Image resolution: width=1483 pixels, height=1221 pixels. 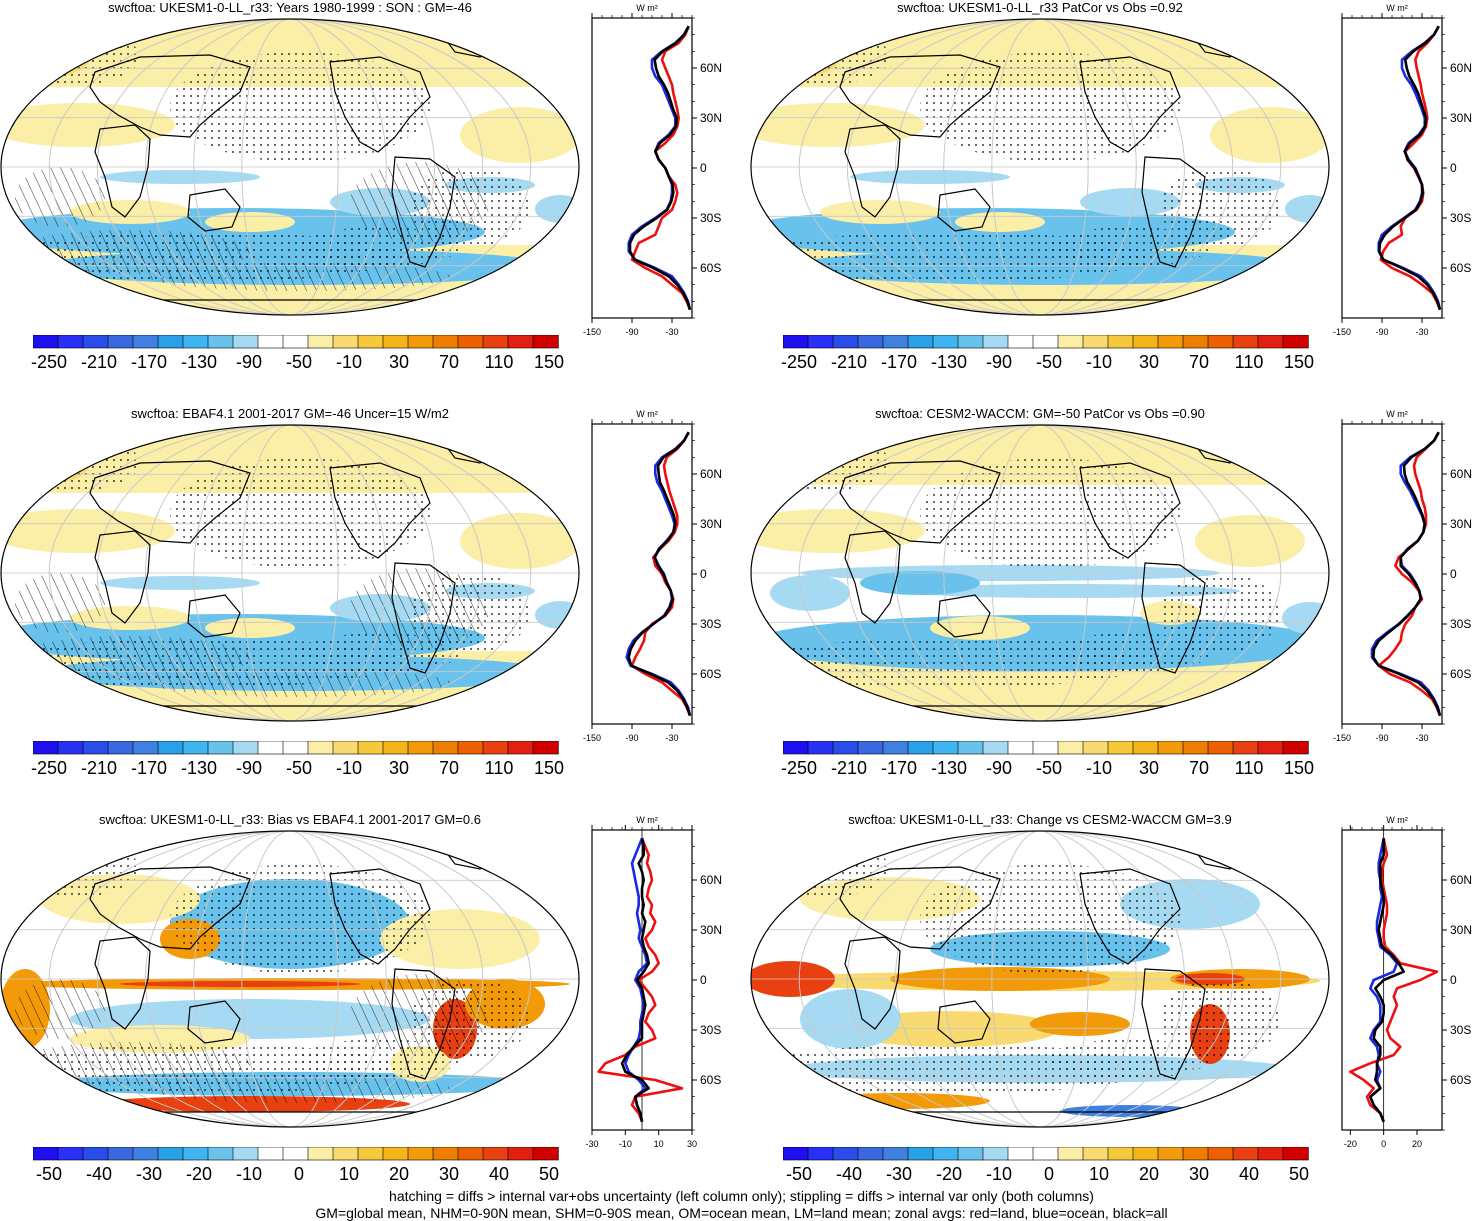 What do you see at coordinates (249, 362) in the screenshot?
I see `colorbar-label: -90` at bounding box center [249, 362].